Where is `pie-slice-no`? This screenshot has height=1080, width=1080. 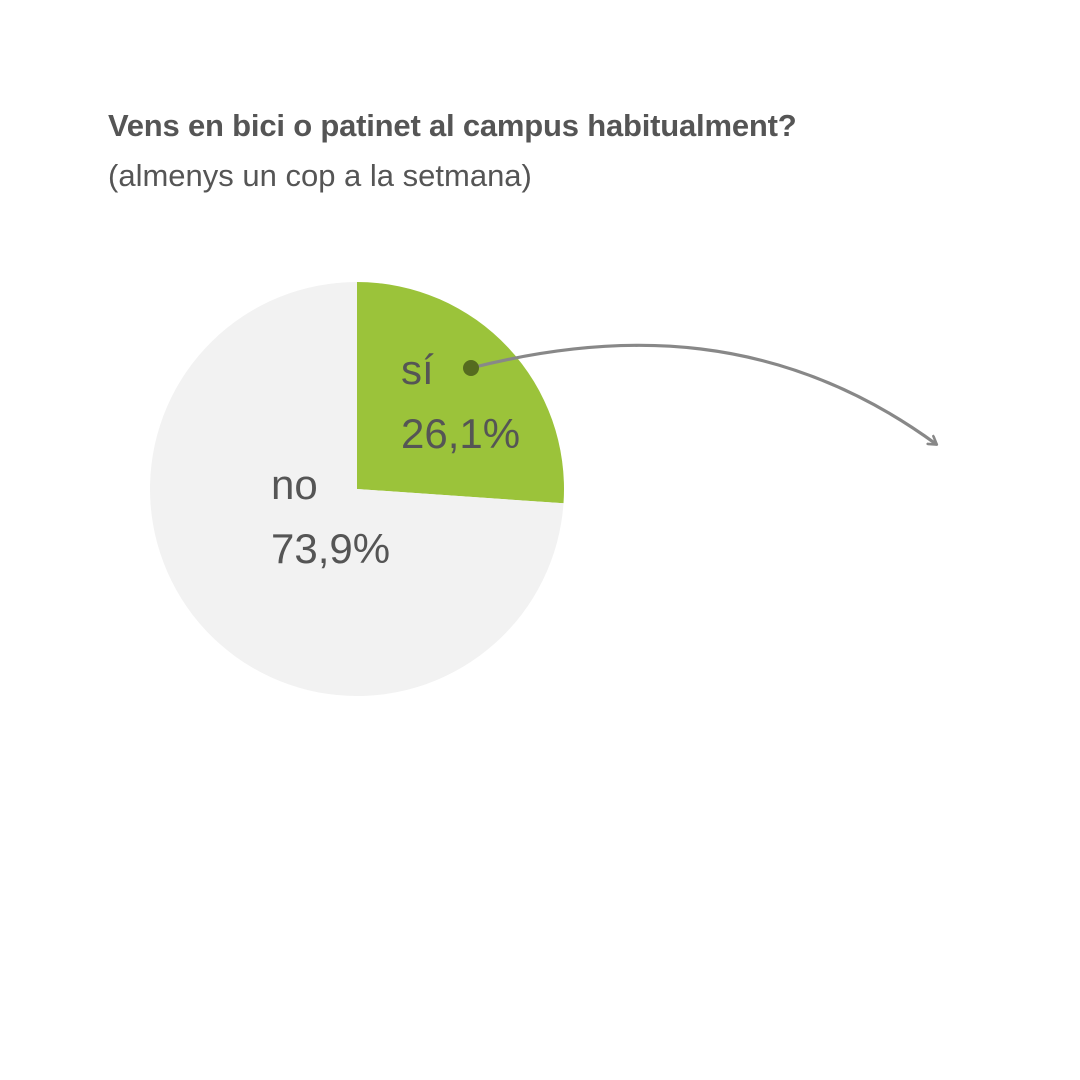
pie-slice-no is located at coordinates (357, 489).